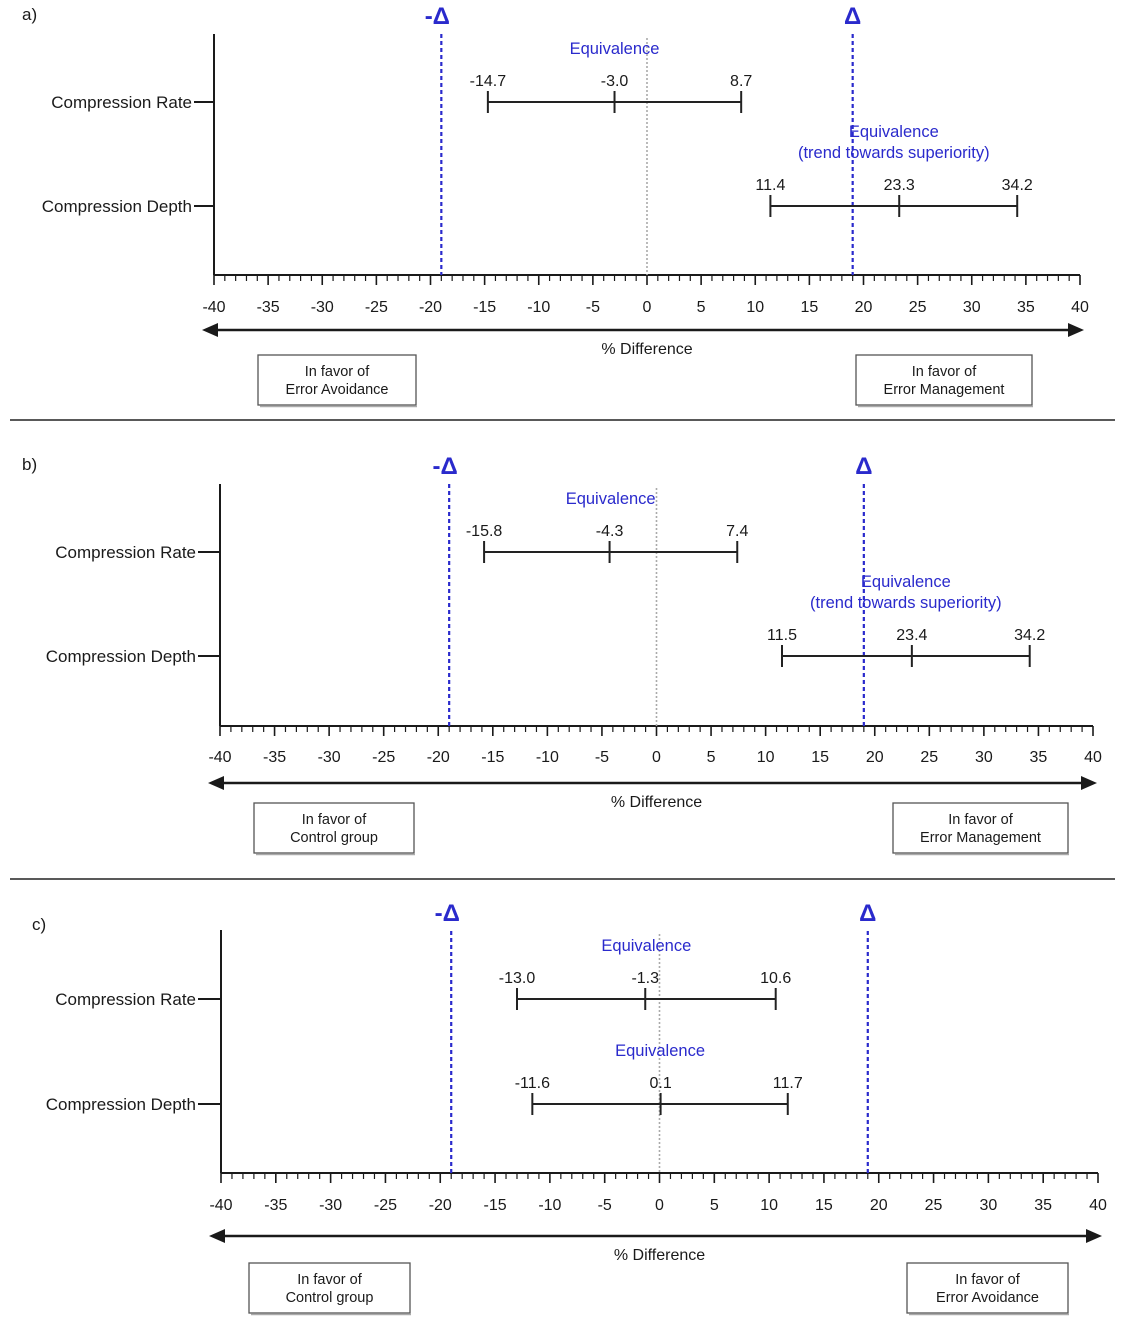 Image resolution: width=1123 pixels, height=1318 pixels. I want to click on ci-lower-label: -13.0, so click(517, 978).